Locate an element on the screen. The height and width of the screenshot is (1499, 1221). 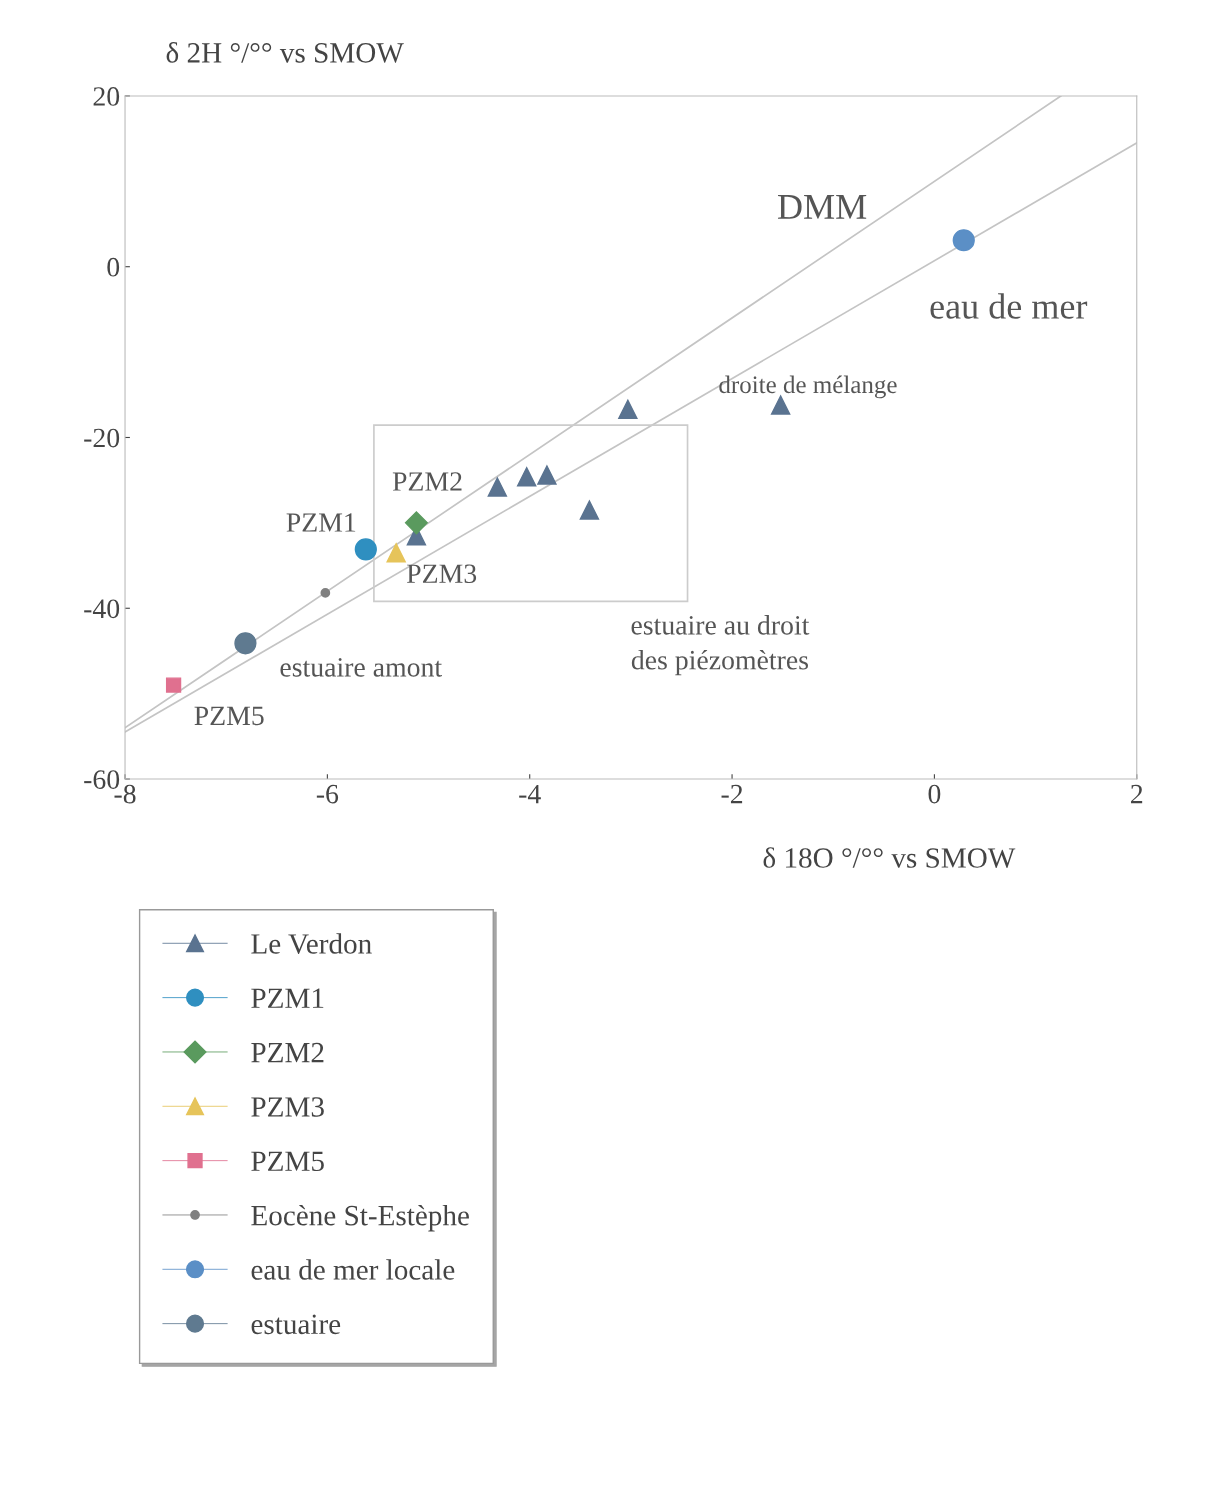
legend-label: Le Verdon is located at coordinates (311, 943).